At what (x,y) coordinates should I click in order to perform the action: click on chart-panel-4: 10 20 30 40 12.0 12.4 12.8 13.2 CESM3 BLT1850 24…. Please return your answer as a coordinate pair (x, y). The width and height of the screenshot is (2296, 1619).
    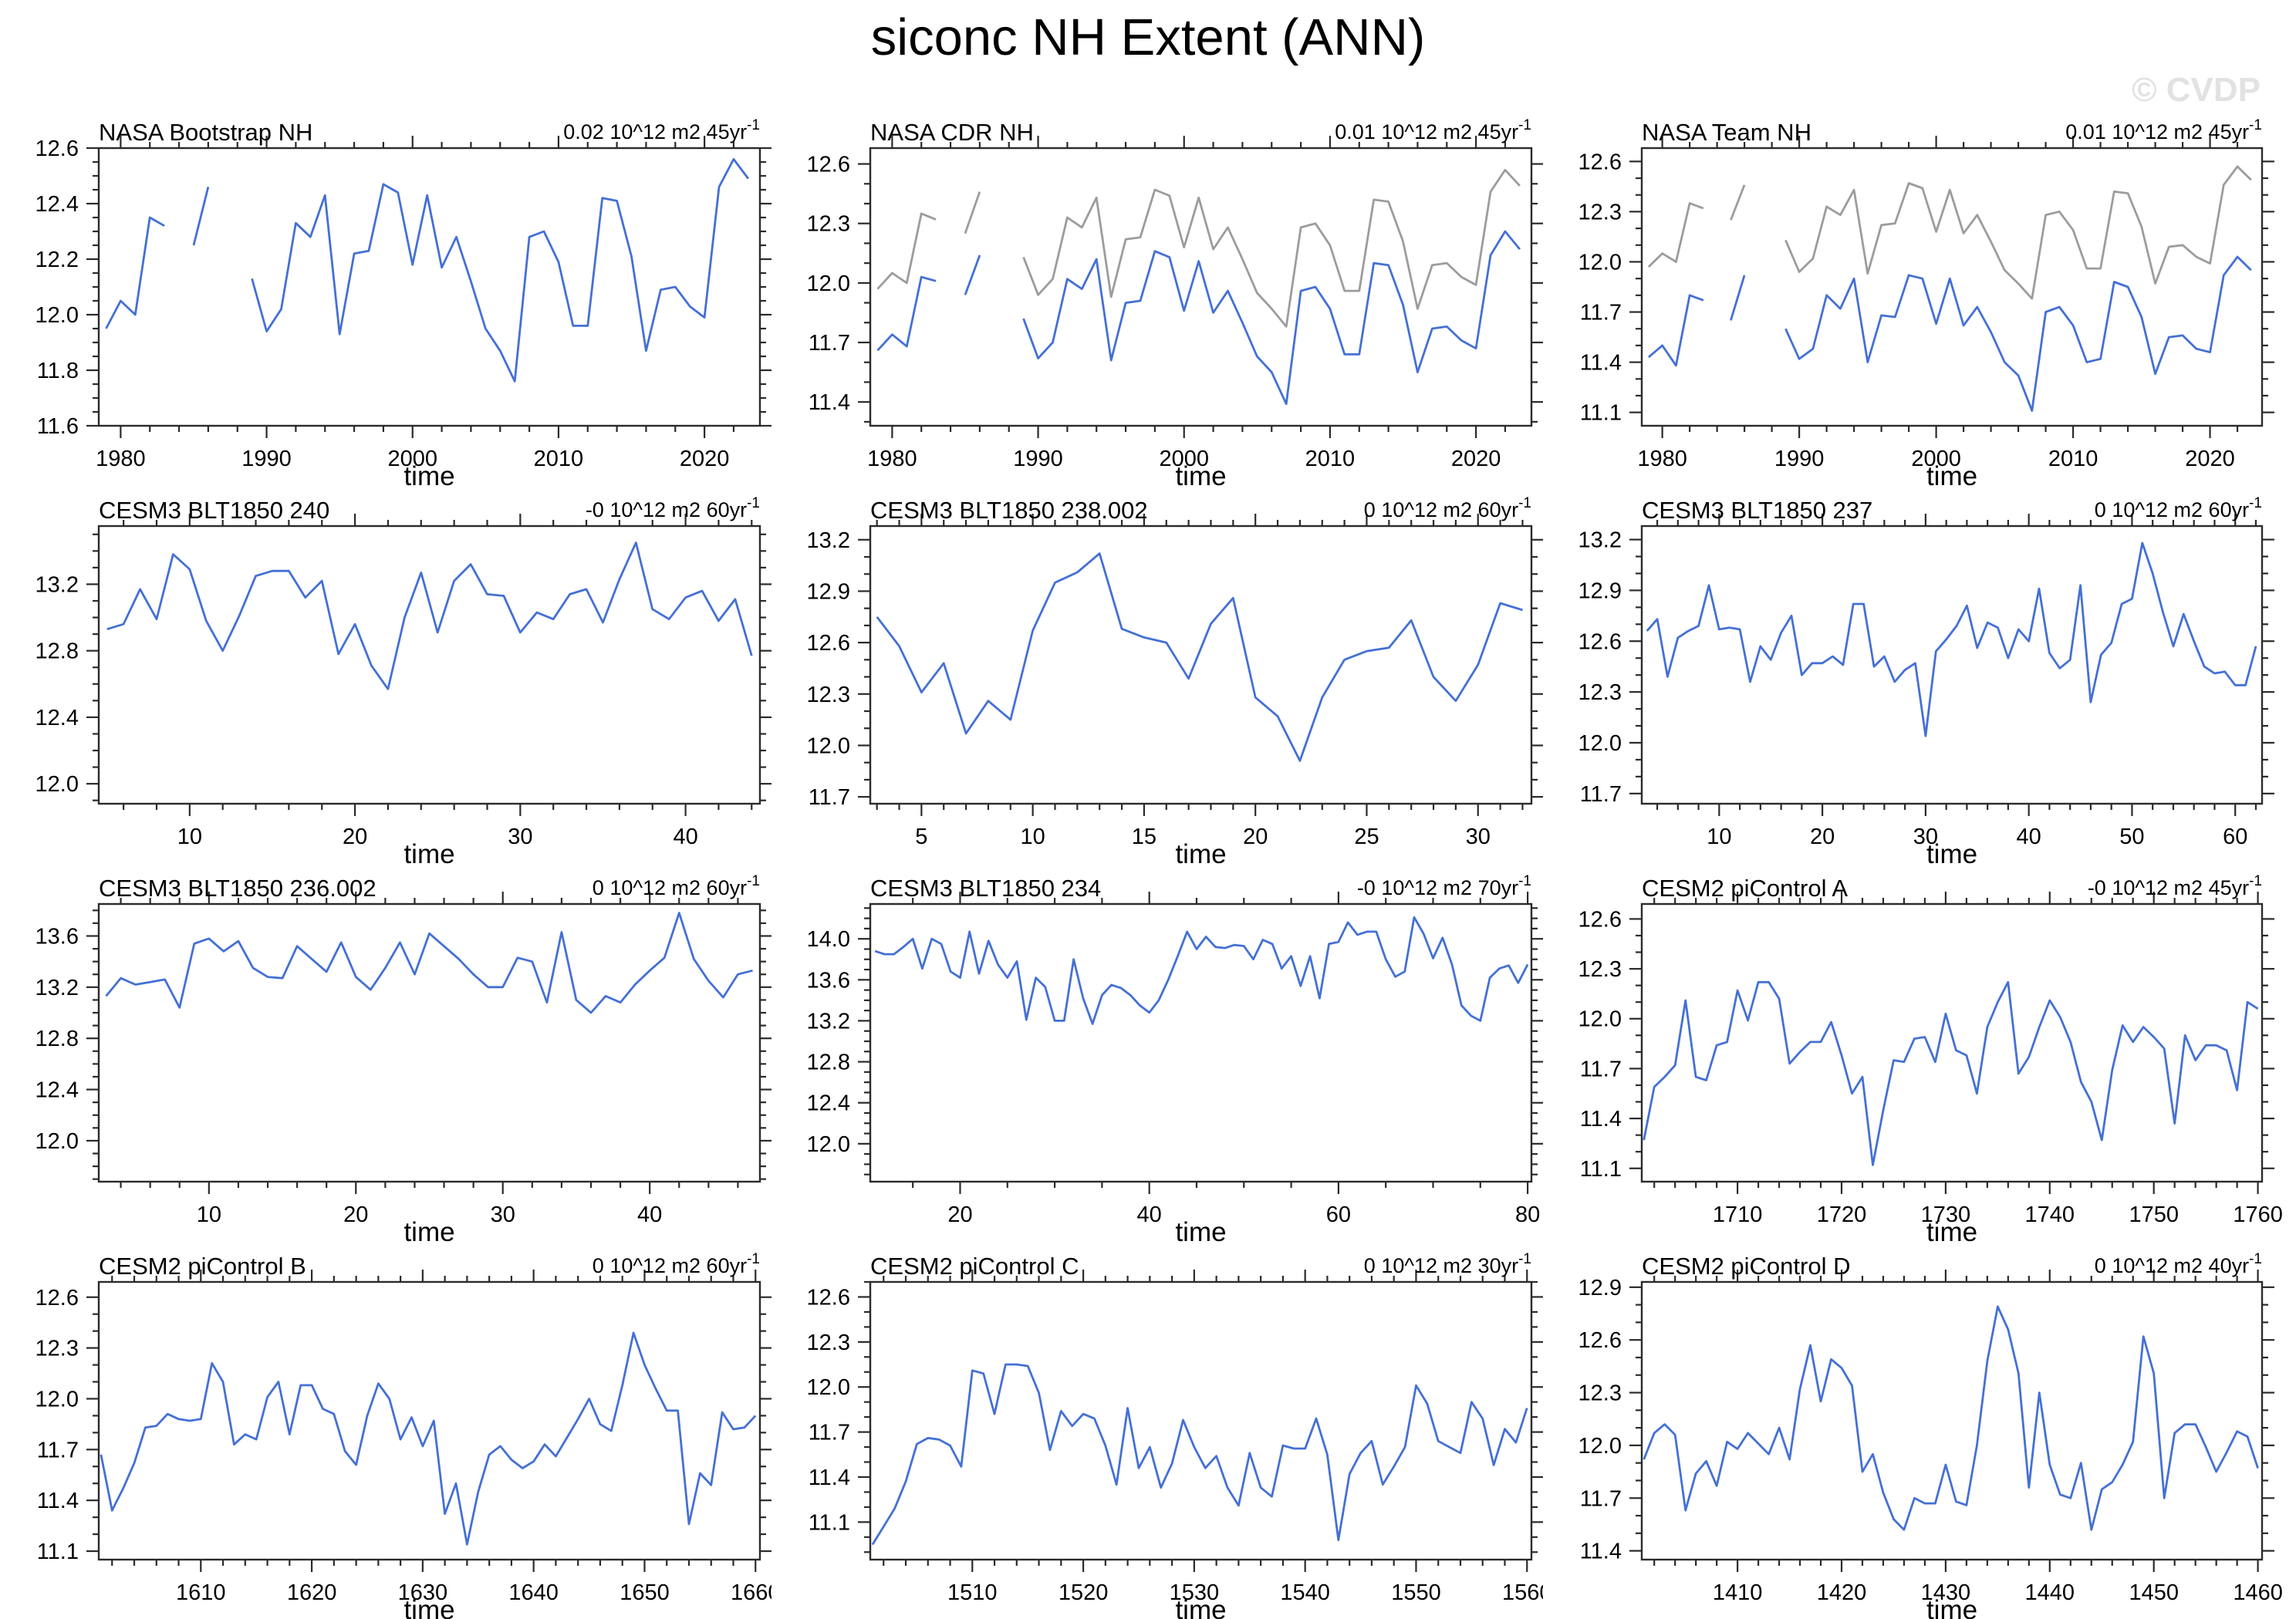
    Looking at the image, I should click on (386, 684).